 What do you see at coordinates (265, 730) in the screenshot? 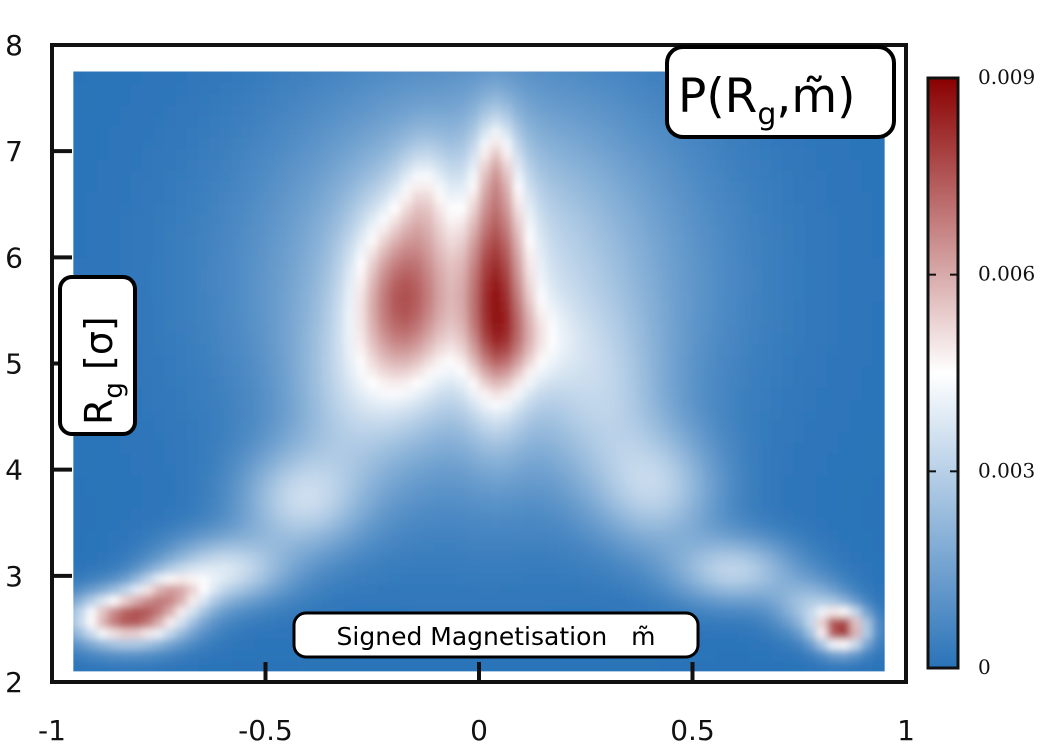
I see `x-tick-label: -0.5` at bounding box center [265, 730].